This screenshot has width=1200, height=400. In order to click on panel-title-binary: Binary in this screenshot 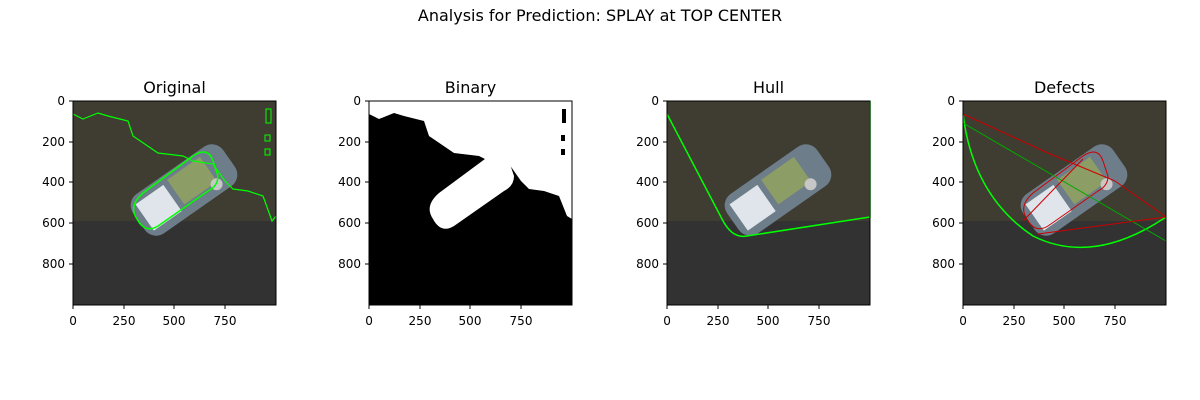, I will do `click(470, 87)`.